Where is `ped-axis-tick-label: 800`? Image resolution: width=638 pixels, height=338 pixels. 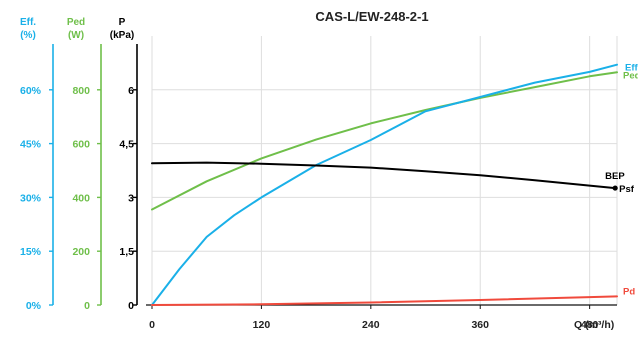
ped-axis-tick-label: 800 is located at coordinates (81, 91).